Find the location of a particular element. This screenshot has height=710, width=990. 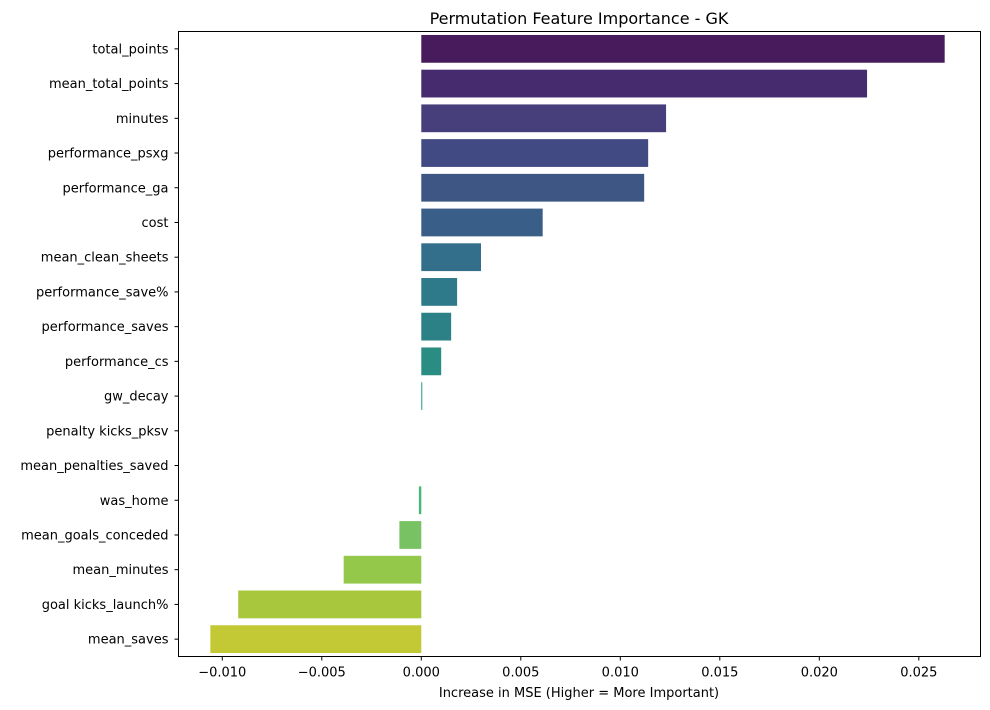

y-tick-label: performance_saves is located at coordinates (105, 327).